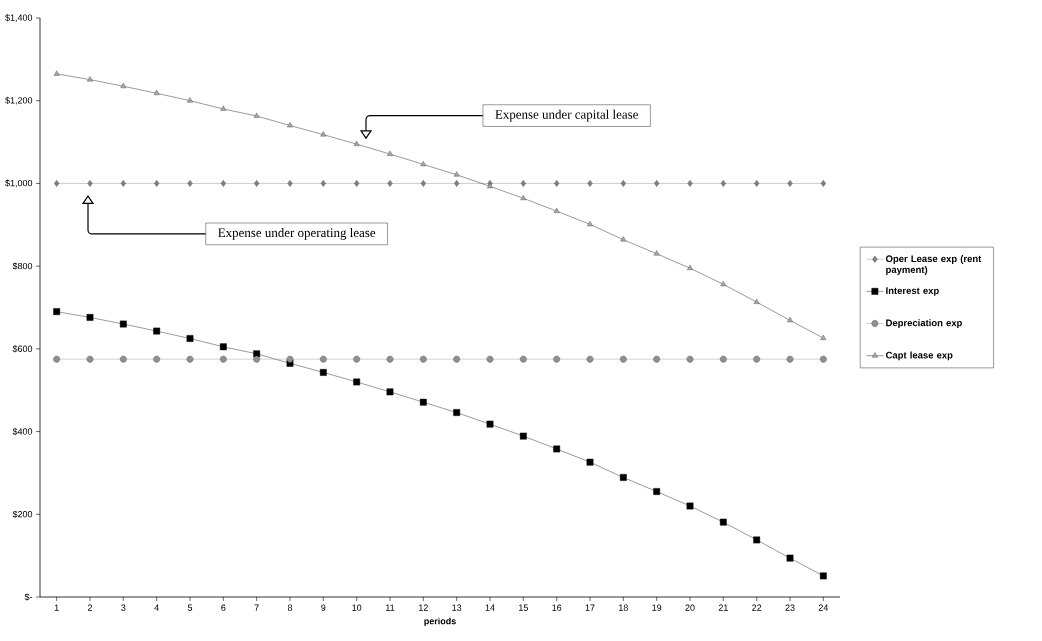 The image size is (1042, 641). What do you see at coordinates (56, 607) in the screenshot?
I see `x-tick-label: 1` at bounding box center [56, 607].